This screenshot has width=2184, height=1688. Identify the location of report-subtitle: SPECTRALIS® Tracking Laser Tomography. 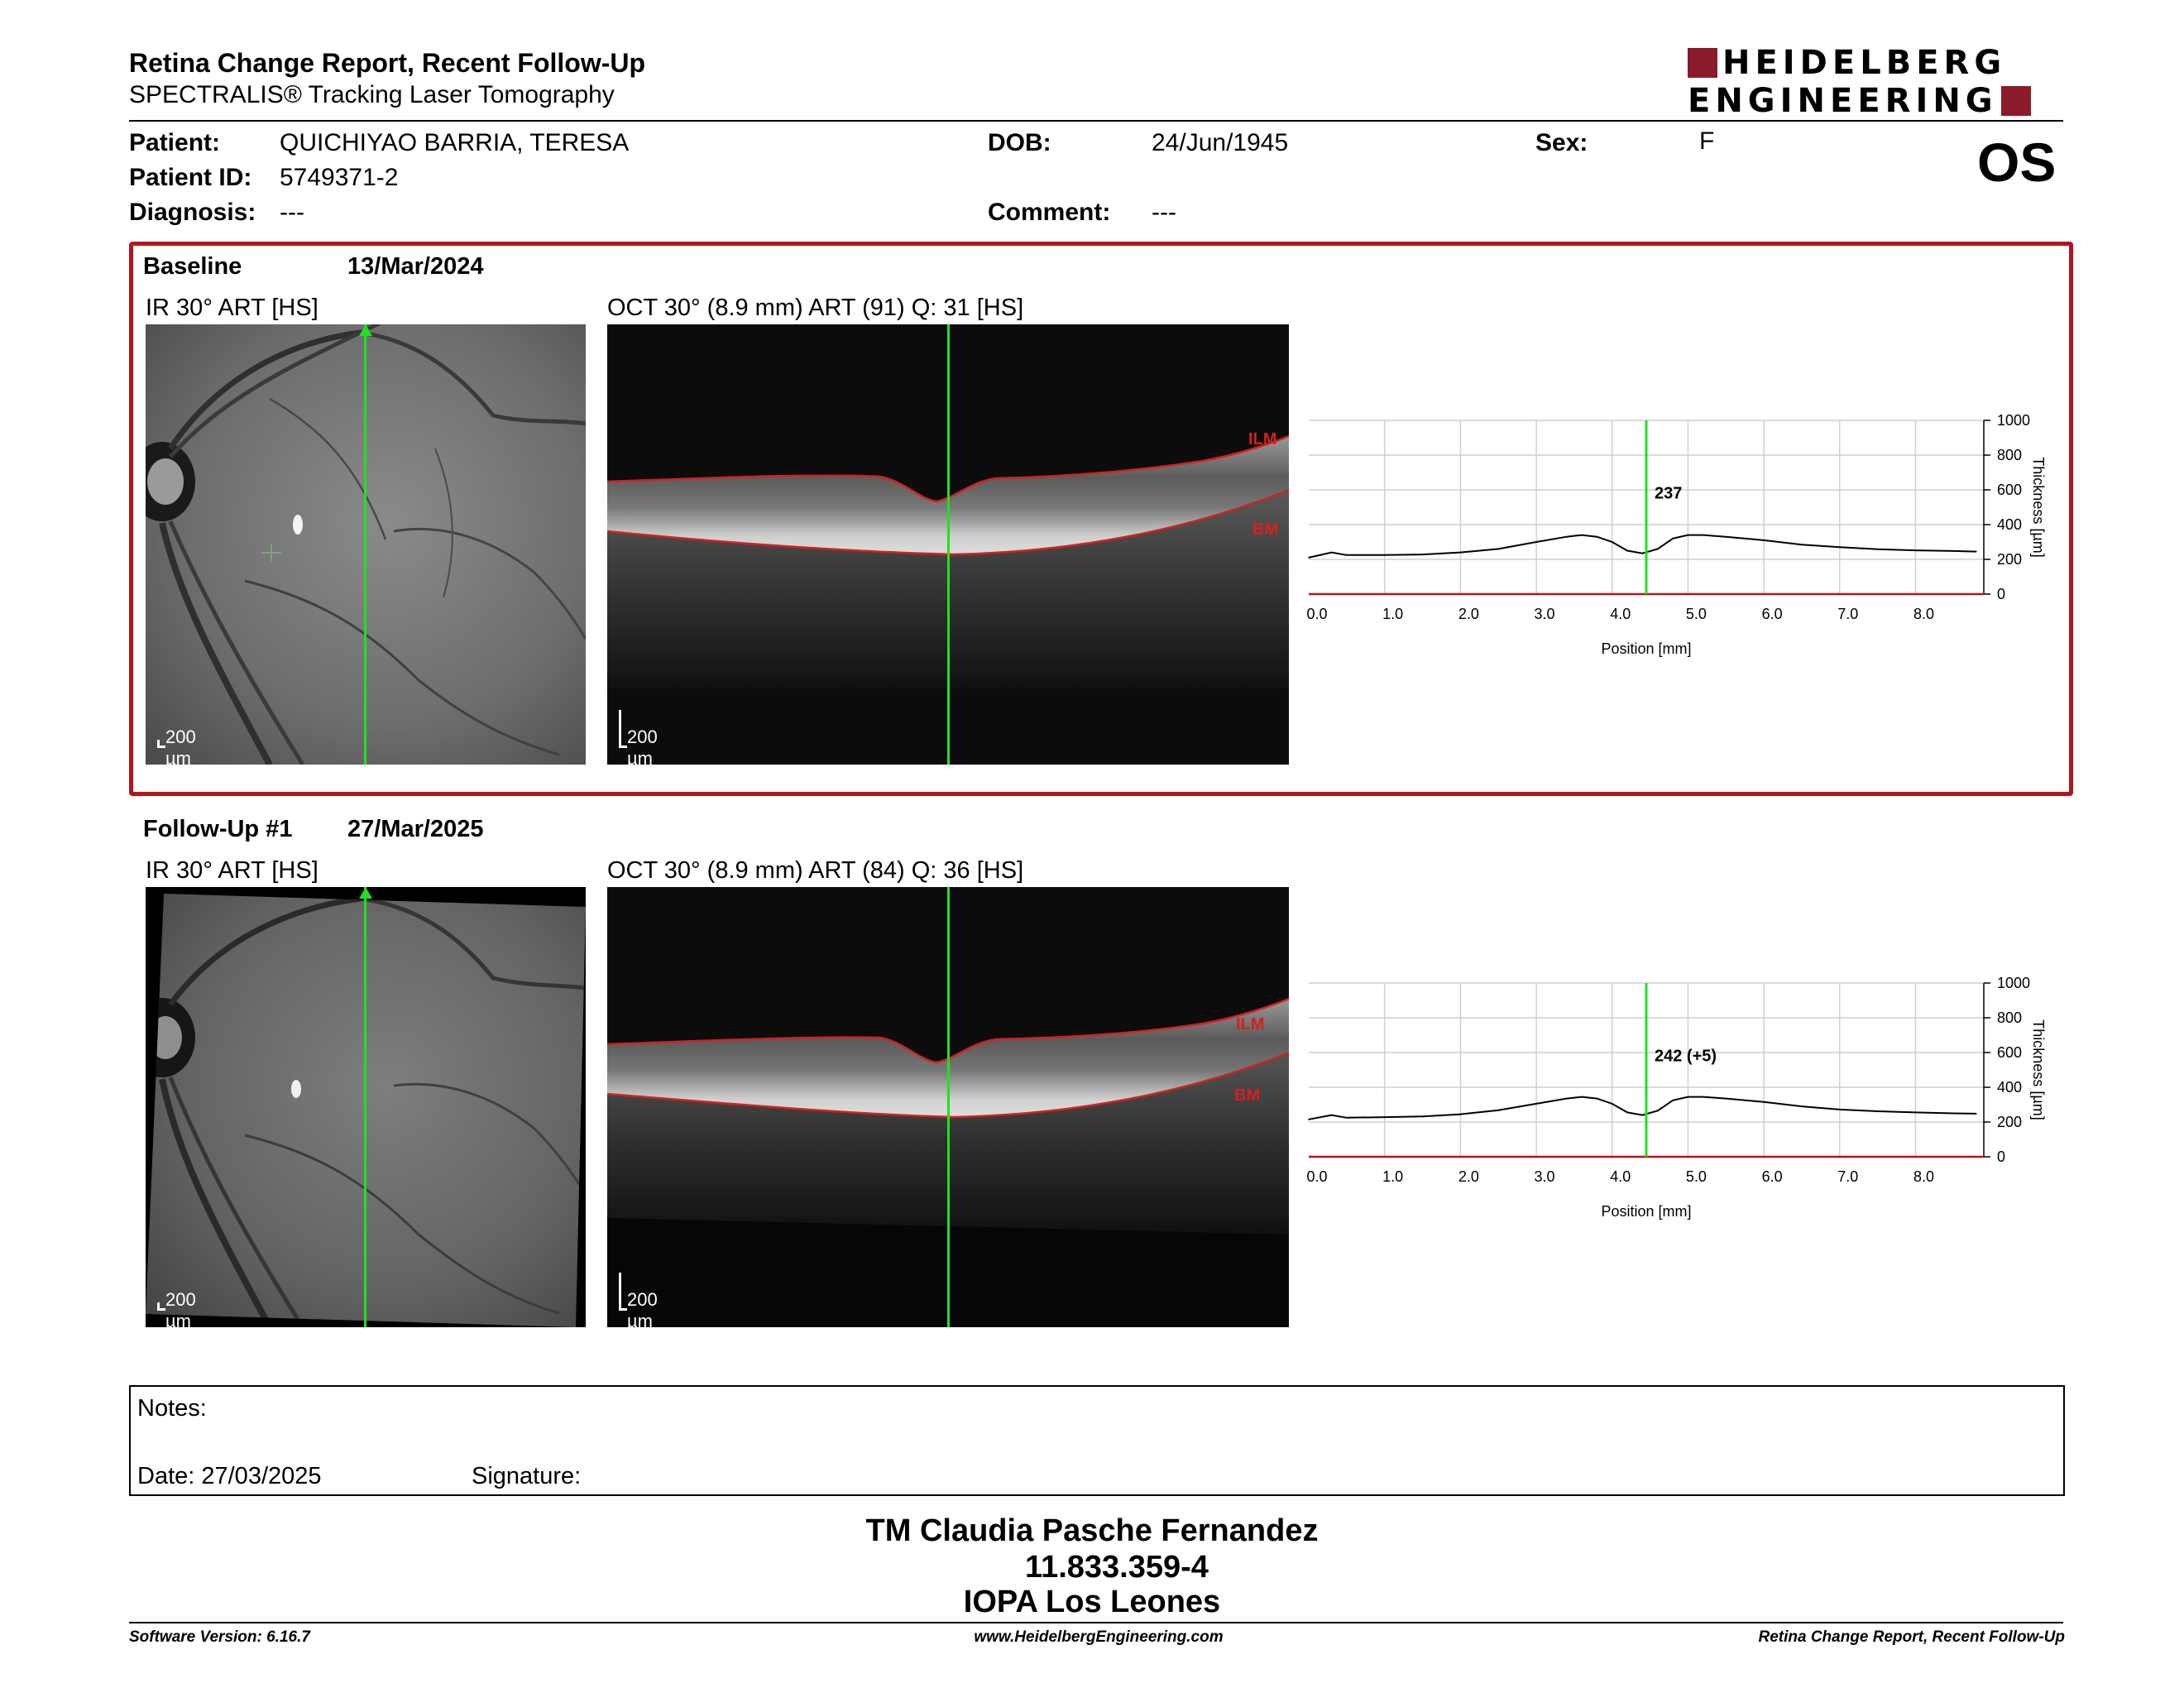
(372, 94).